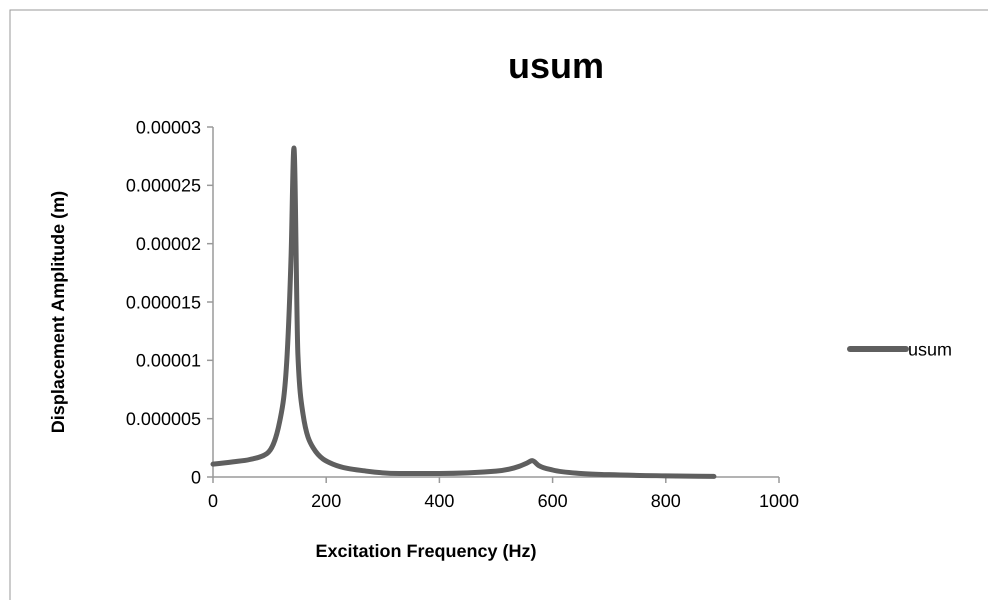  I want to click on y-tick-label: 0.000005, so click(163, 418).